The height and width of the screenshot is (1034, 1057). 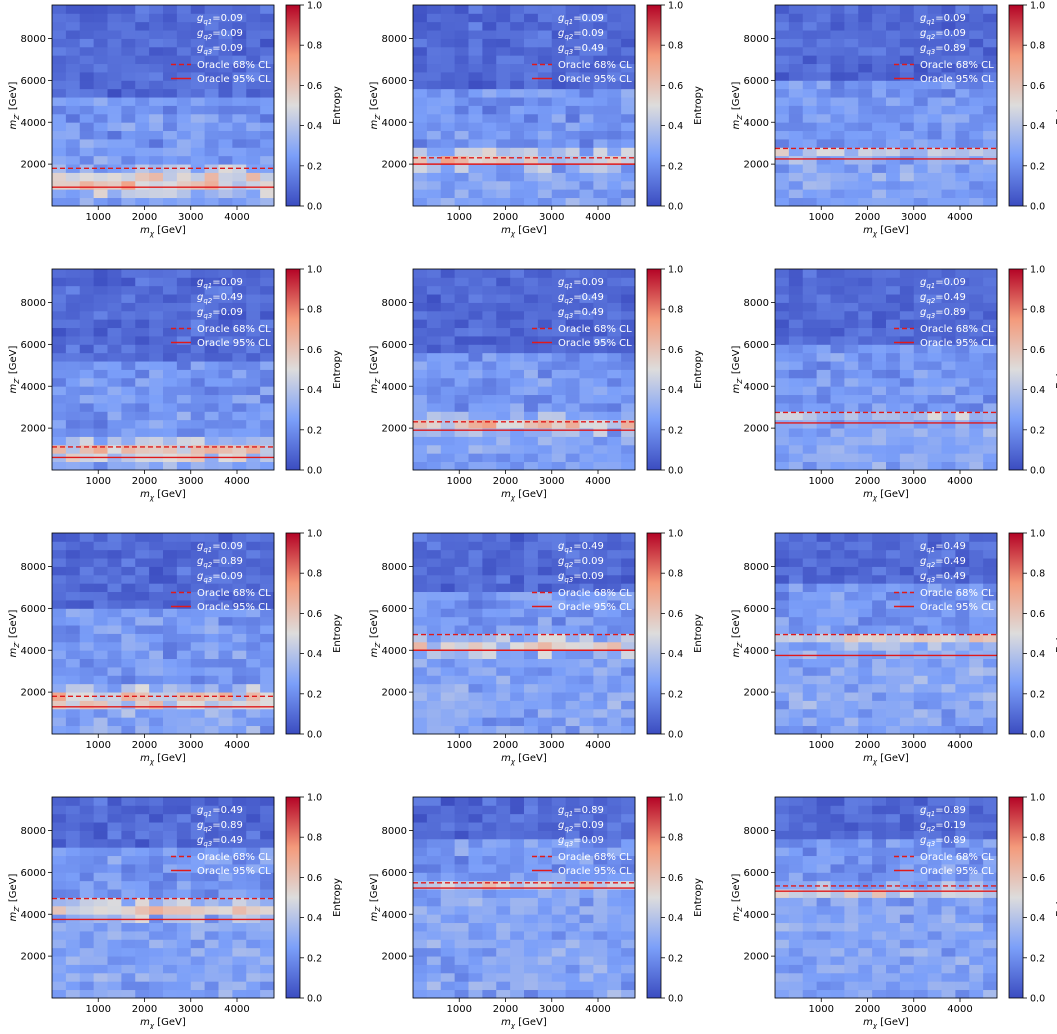 What do you see at coordinates (33, 81) in the screenshot?
I see `y-tick-label: 6000` at bounding box center [33, 81].